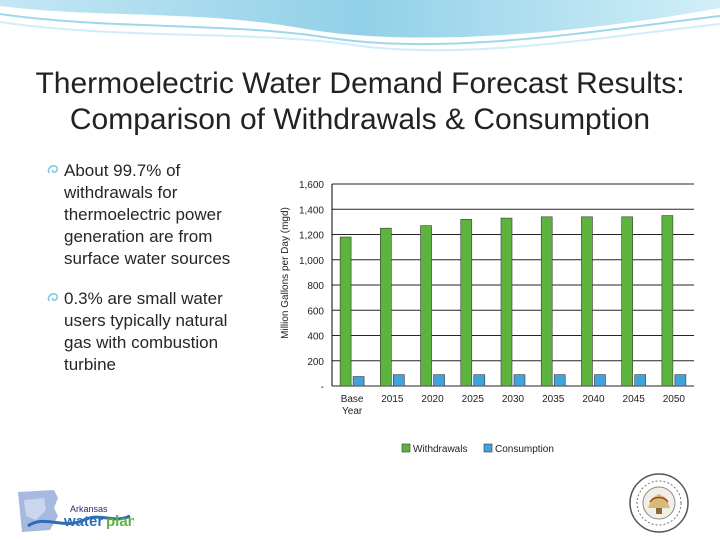 Image resolution: width=720 pixels, height=540 pixels. I want to click on slide-title-line2: Comparison of Withdrawals & Consumption, so click(360, 119).